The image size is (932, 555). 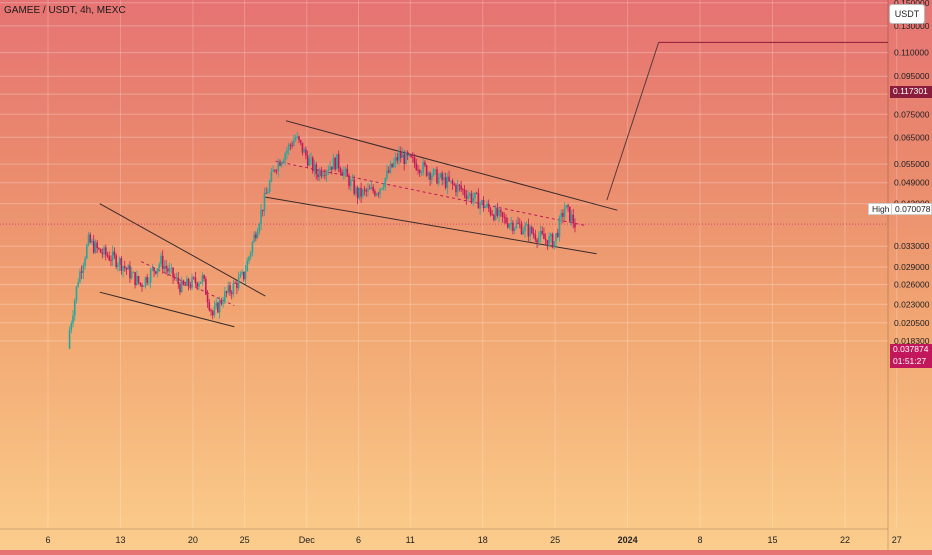 I want to click on price-tick-label: 0.075000, so click(x=912, y=114).